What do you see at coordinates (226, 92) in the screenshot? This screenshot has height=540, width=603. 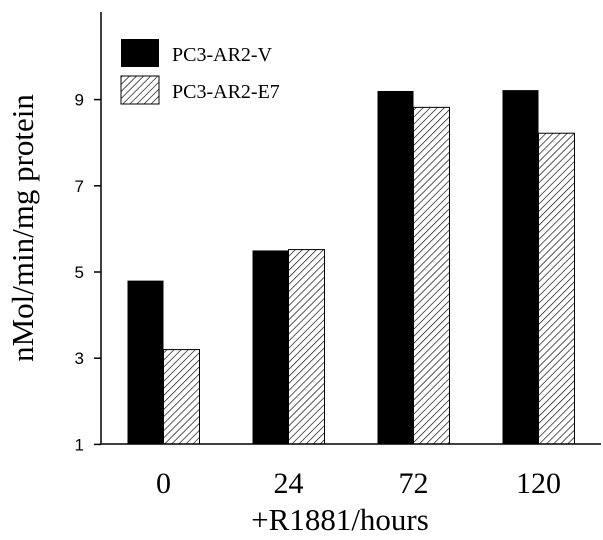 I see `legend-label-series-2: PC3-AR2-E7` at bounding box center [226, 92].